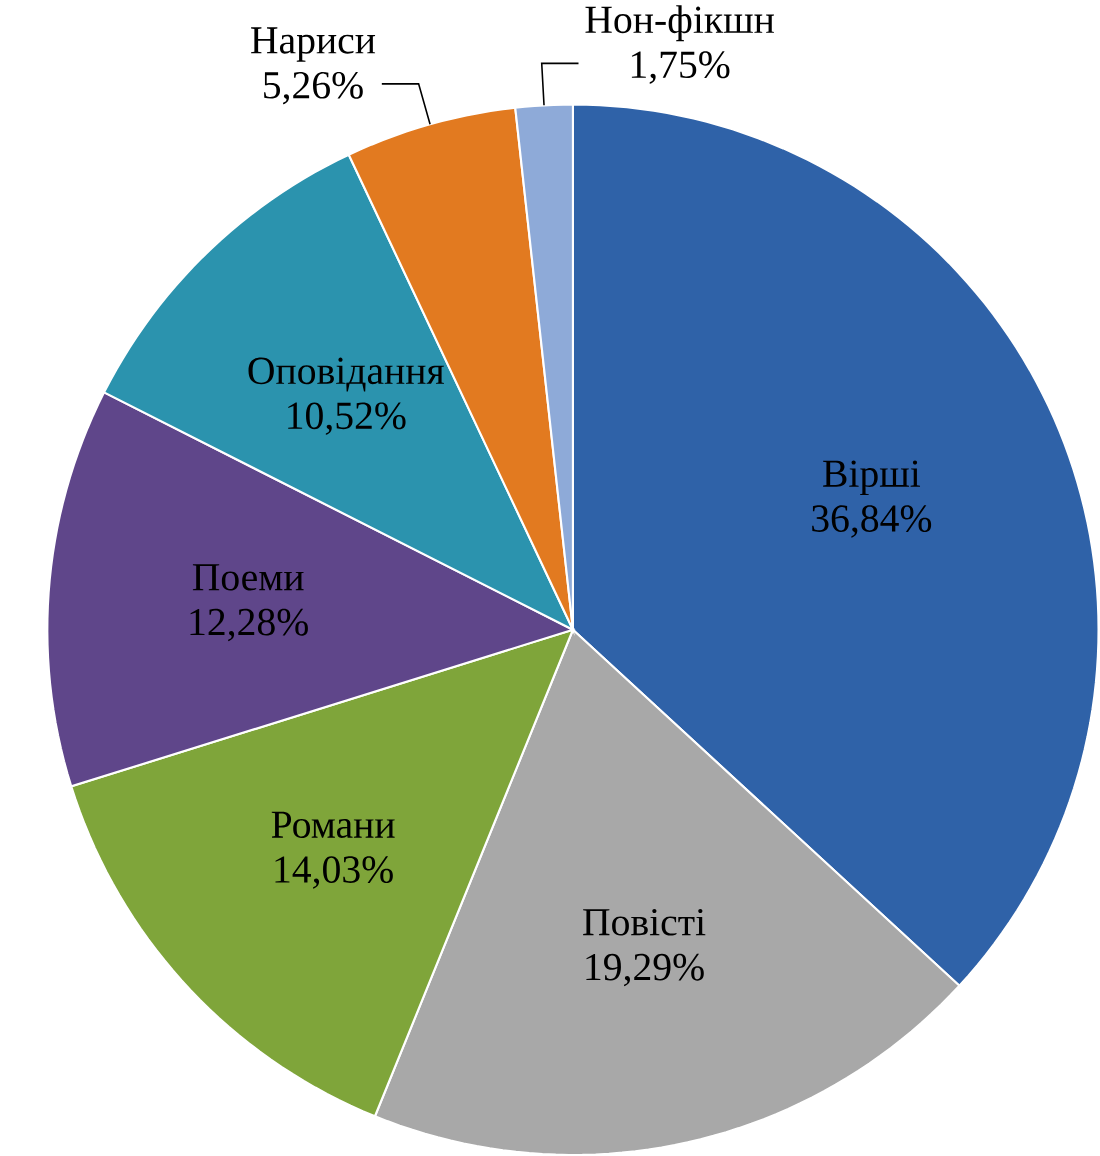 This screenshot has width=1100, height=1156. What do you see at coordinates (644, 922) in the screenshot?
I see `slice-label: Повісті` at bounding box center [644, 922].